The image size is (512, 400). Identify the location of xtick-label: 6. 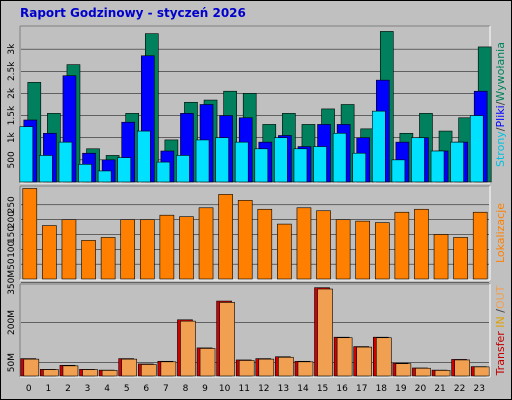
(146, 389).